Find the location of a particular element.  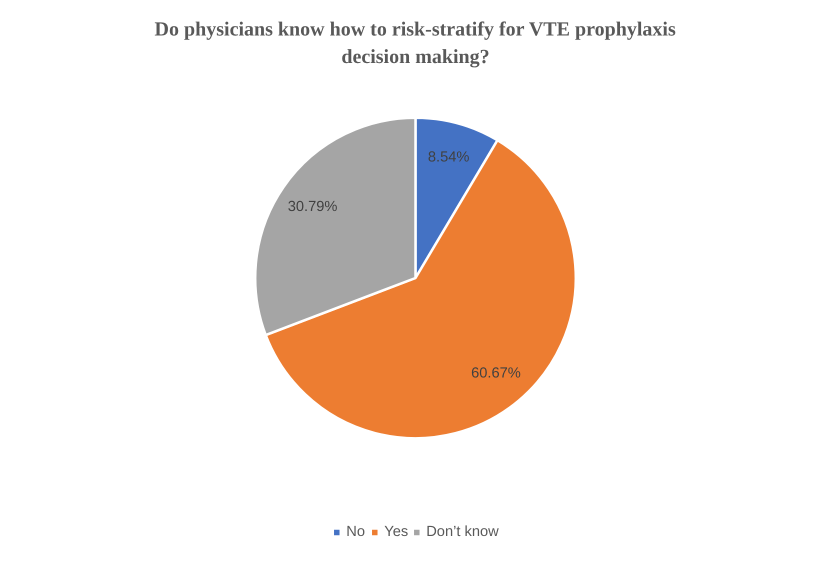

legend-label: No is located at coordinates (356, 532).